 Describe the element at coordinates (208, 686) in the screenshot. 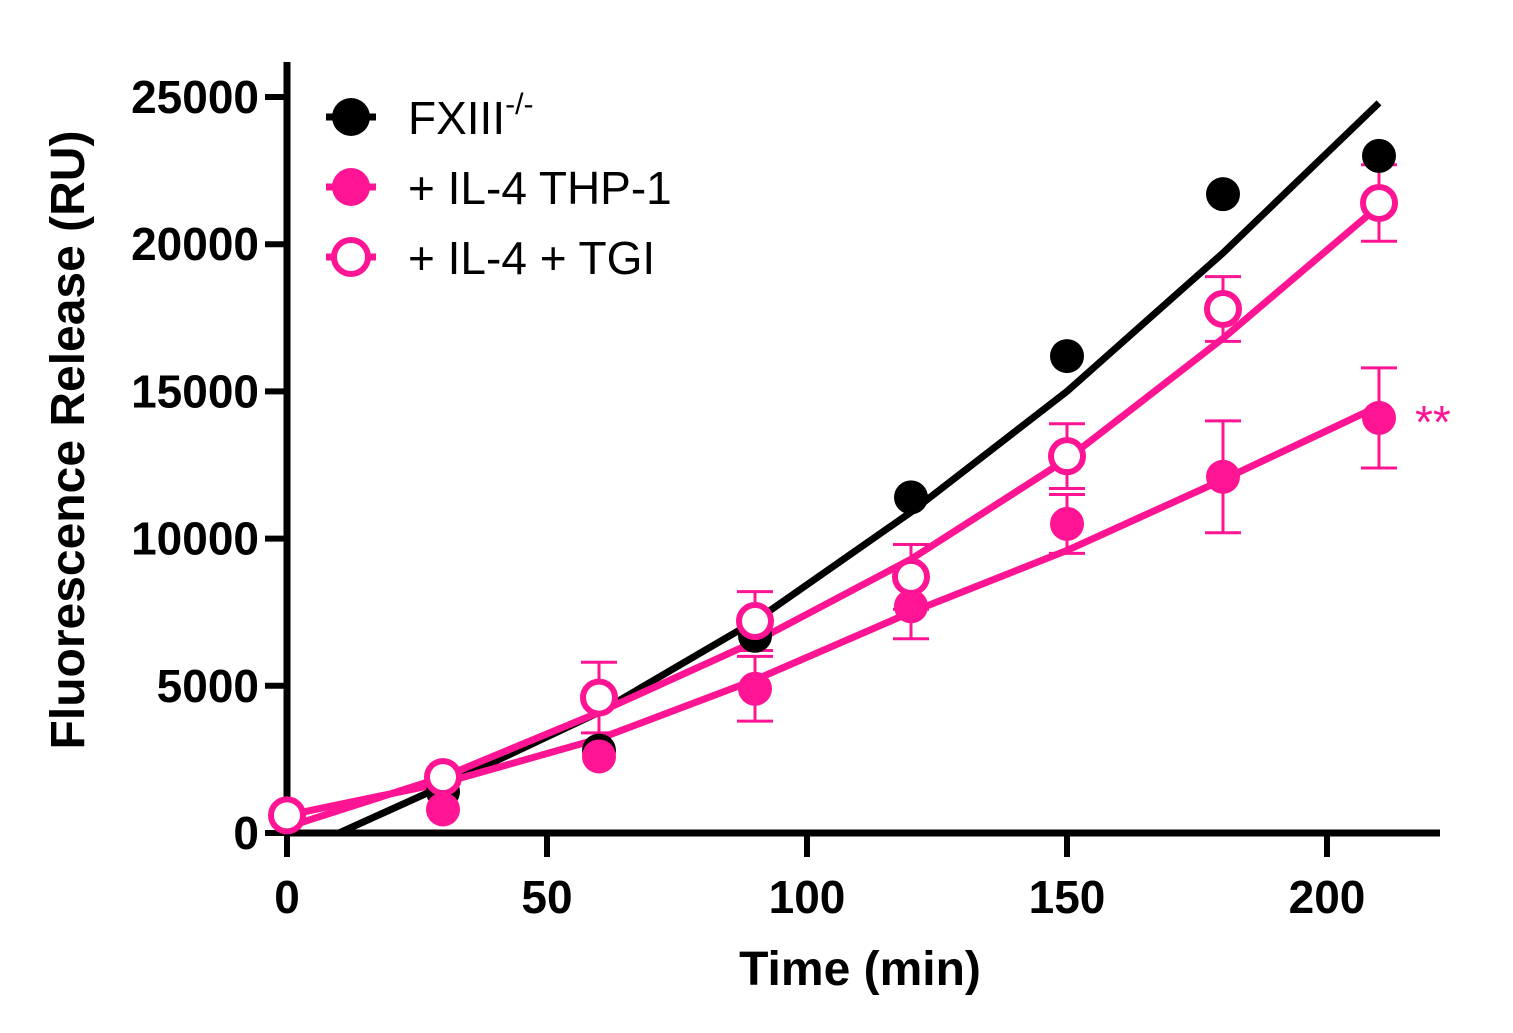

I see `y-tick-label: 5000` at that location.